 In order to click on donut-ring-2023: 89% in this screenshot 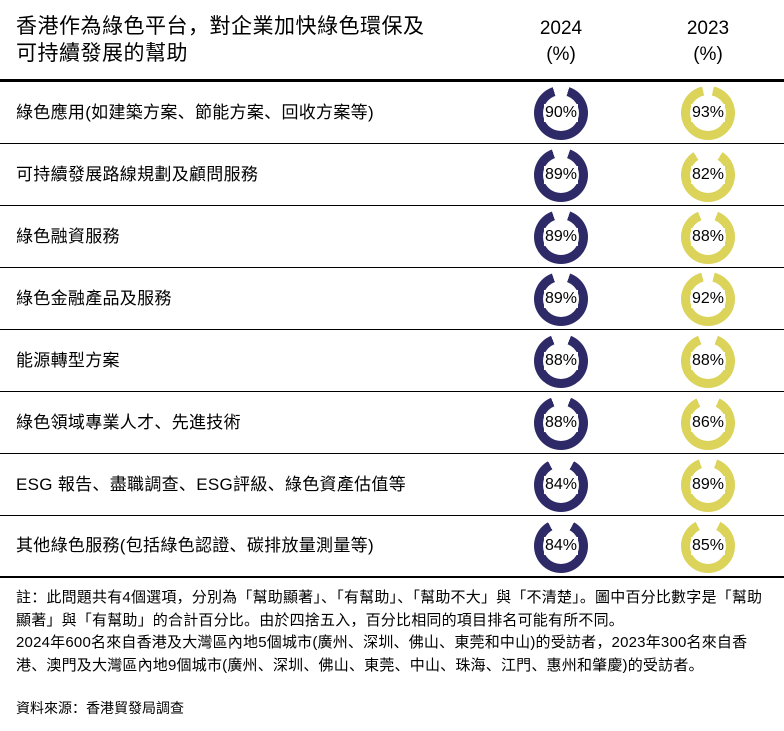, I will do `click(708, 484)`.